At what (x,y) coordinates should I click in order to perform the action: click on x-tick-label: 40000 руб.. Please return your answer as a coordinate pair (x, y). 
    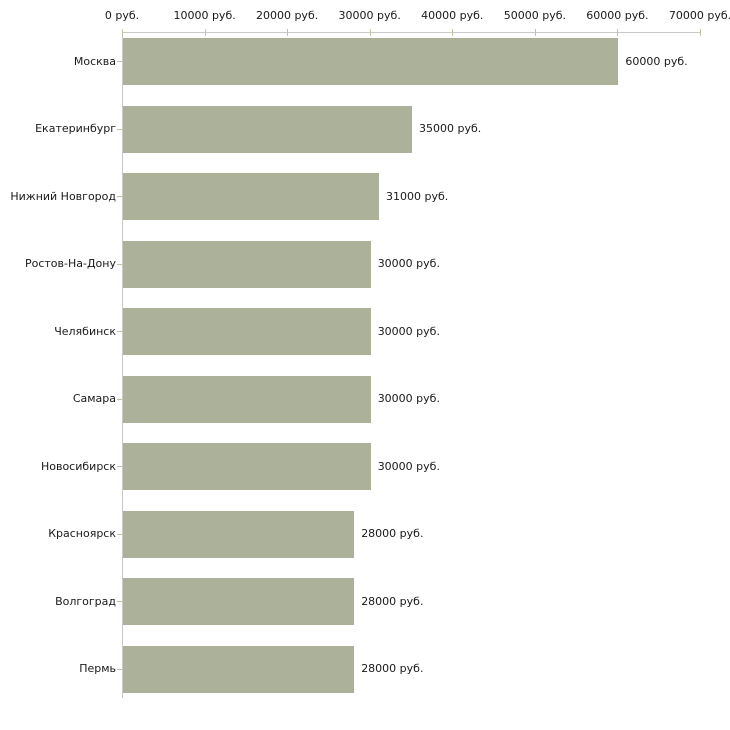
    Looking at the image, I should click on (452, 15).